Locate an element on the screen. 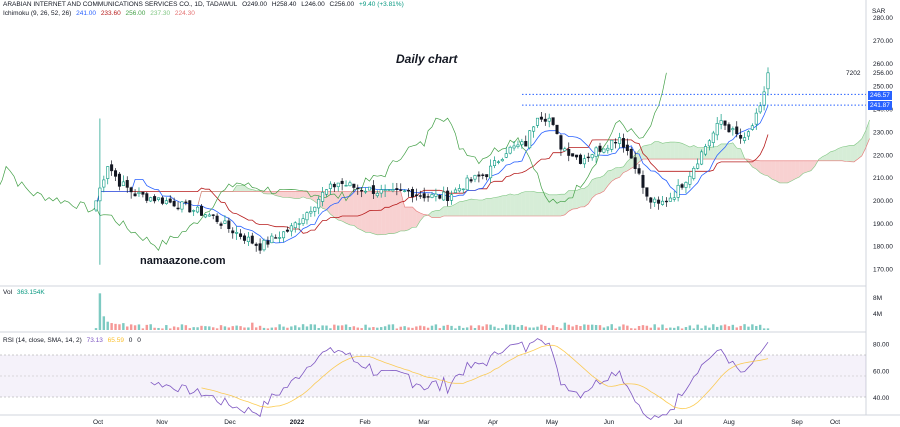  time-tick-label: Aug is located at coordinates (729, 422).